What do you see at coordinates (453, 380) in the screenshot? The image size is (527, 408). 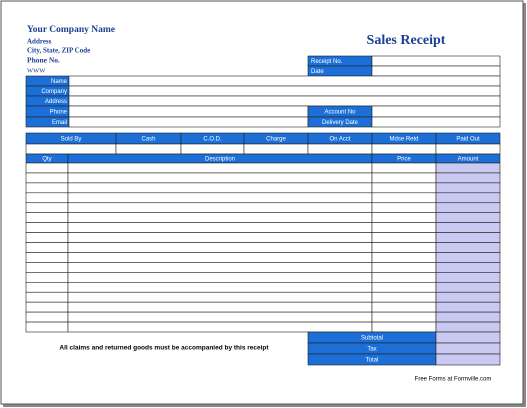 I see `footer: Free Forms at Formville.com` at bounding box center [453, 380].